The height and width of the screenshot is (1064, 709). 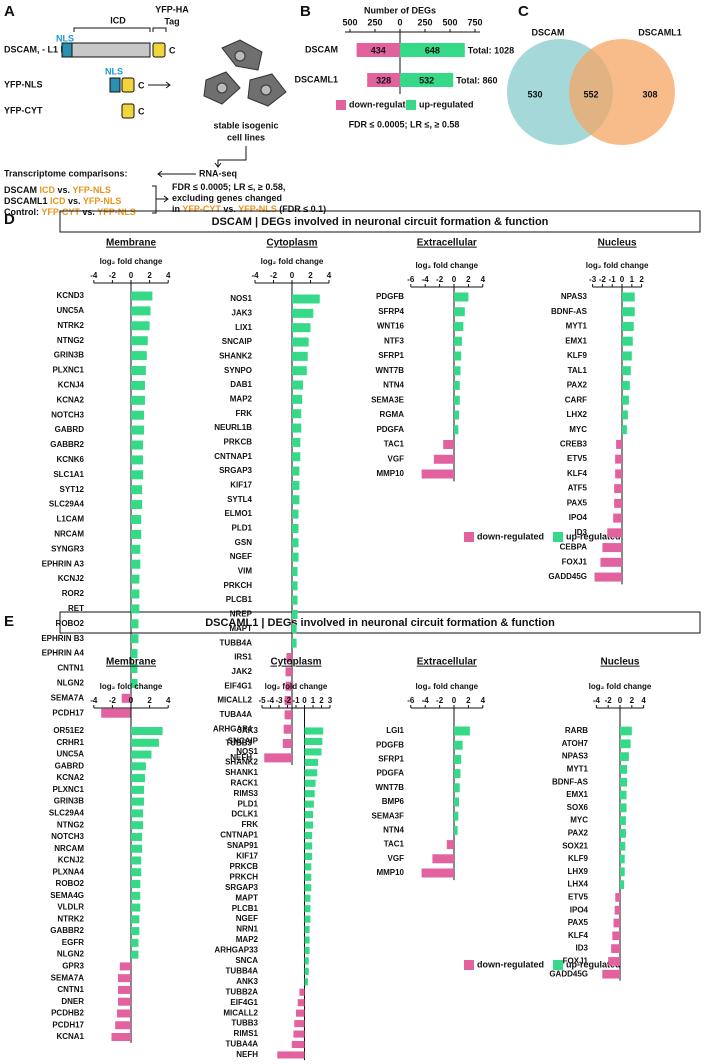 What do you see at coordinates (236, 642) in the screenshot?
I see `category-label: TUBB4A` at bounding box center [236, 642].